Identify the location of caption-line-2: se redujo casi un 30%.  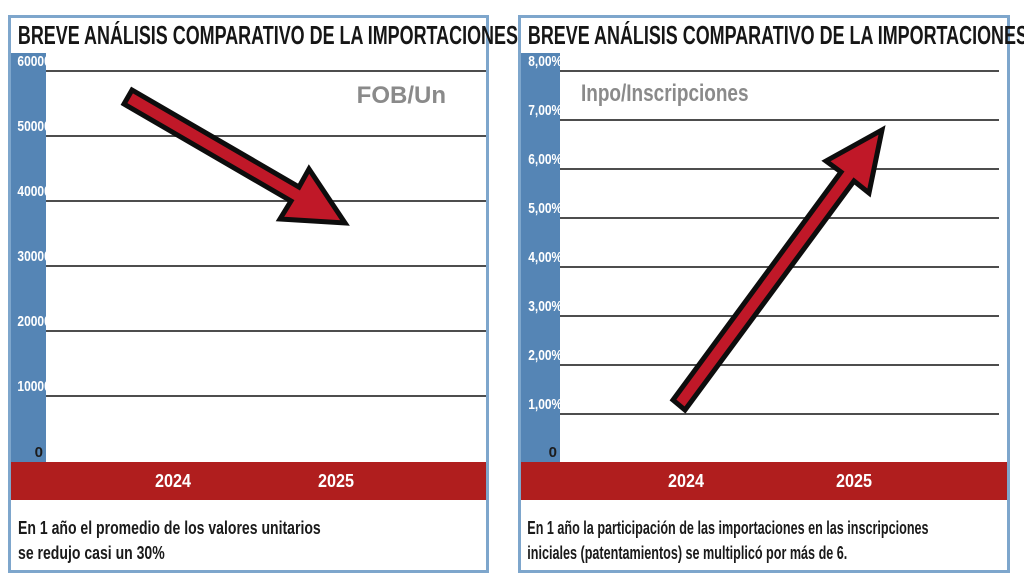
(91, 553).